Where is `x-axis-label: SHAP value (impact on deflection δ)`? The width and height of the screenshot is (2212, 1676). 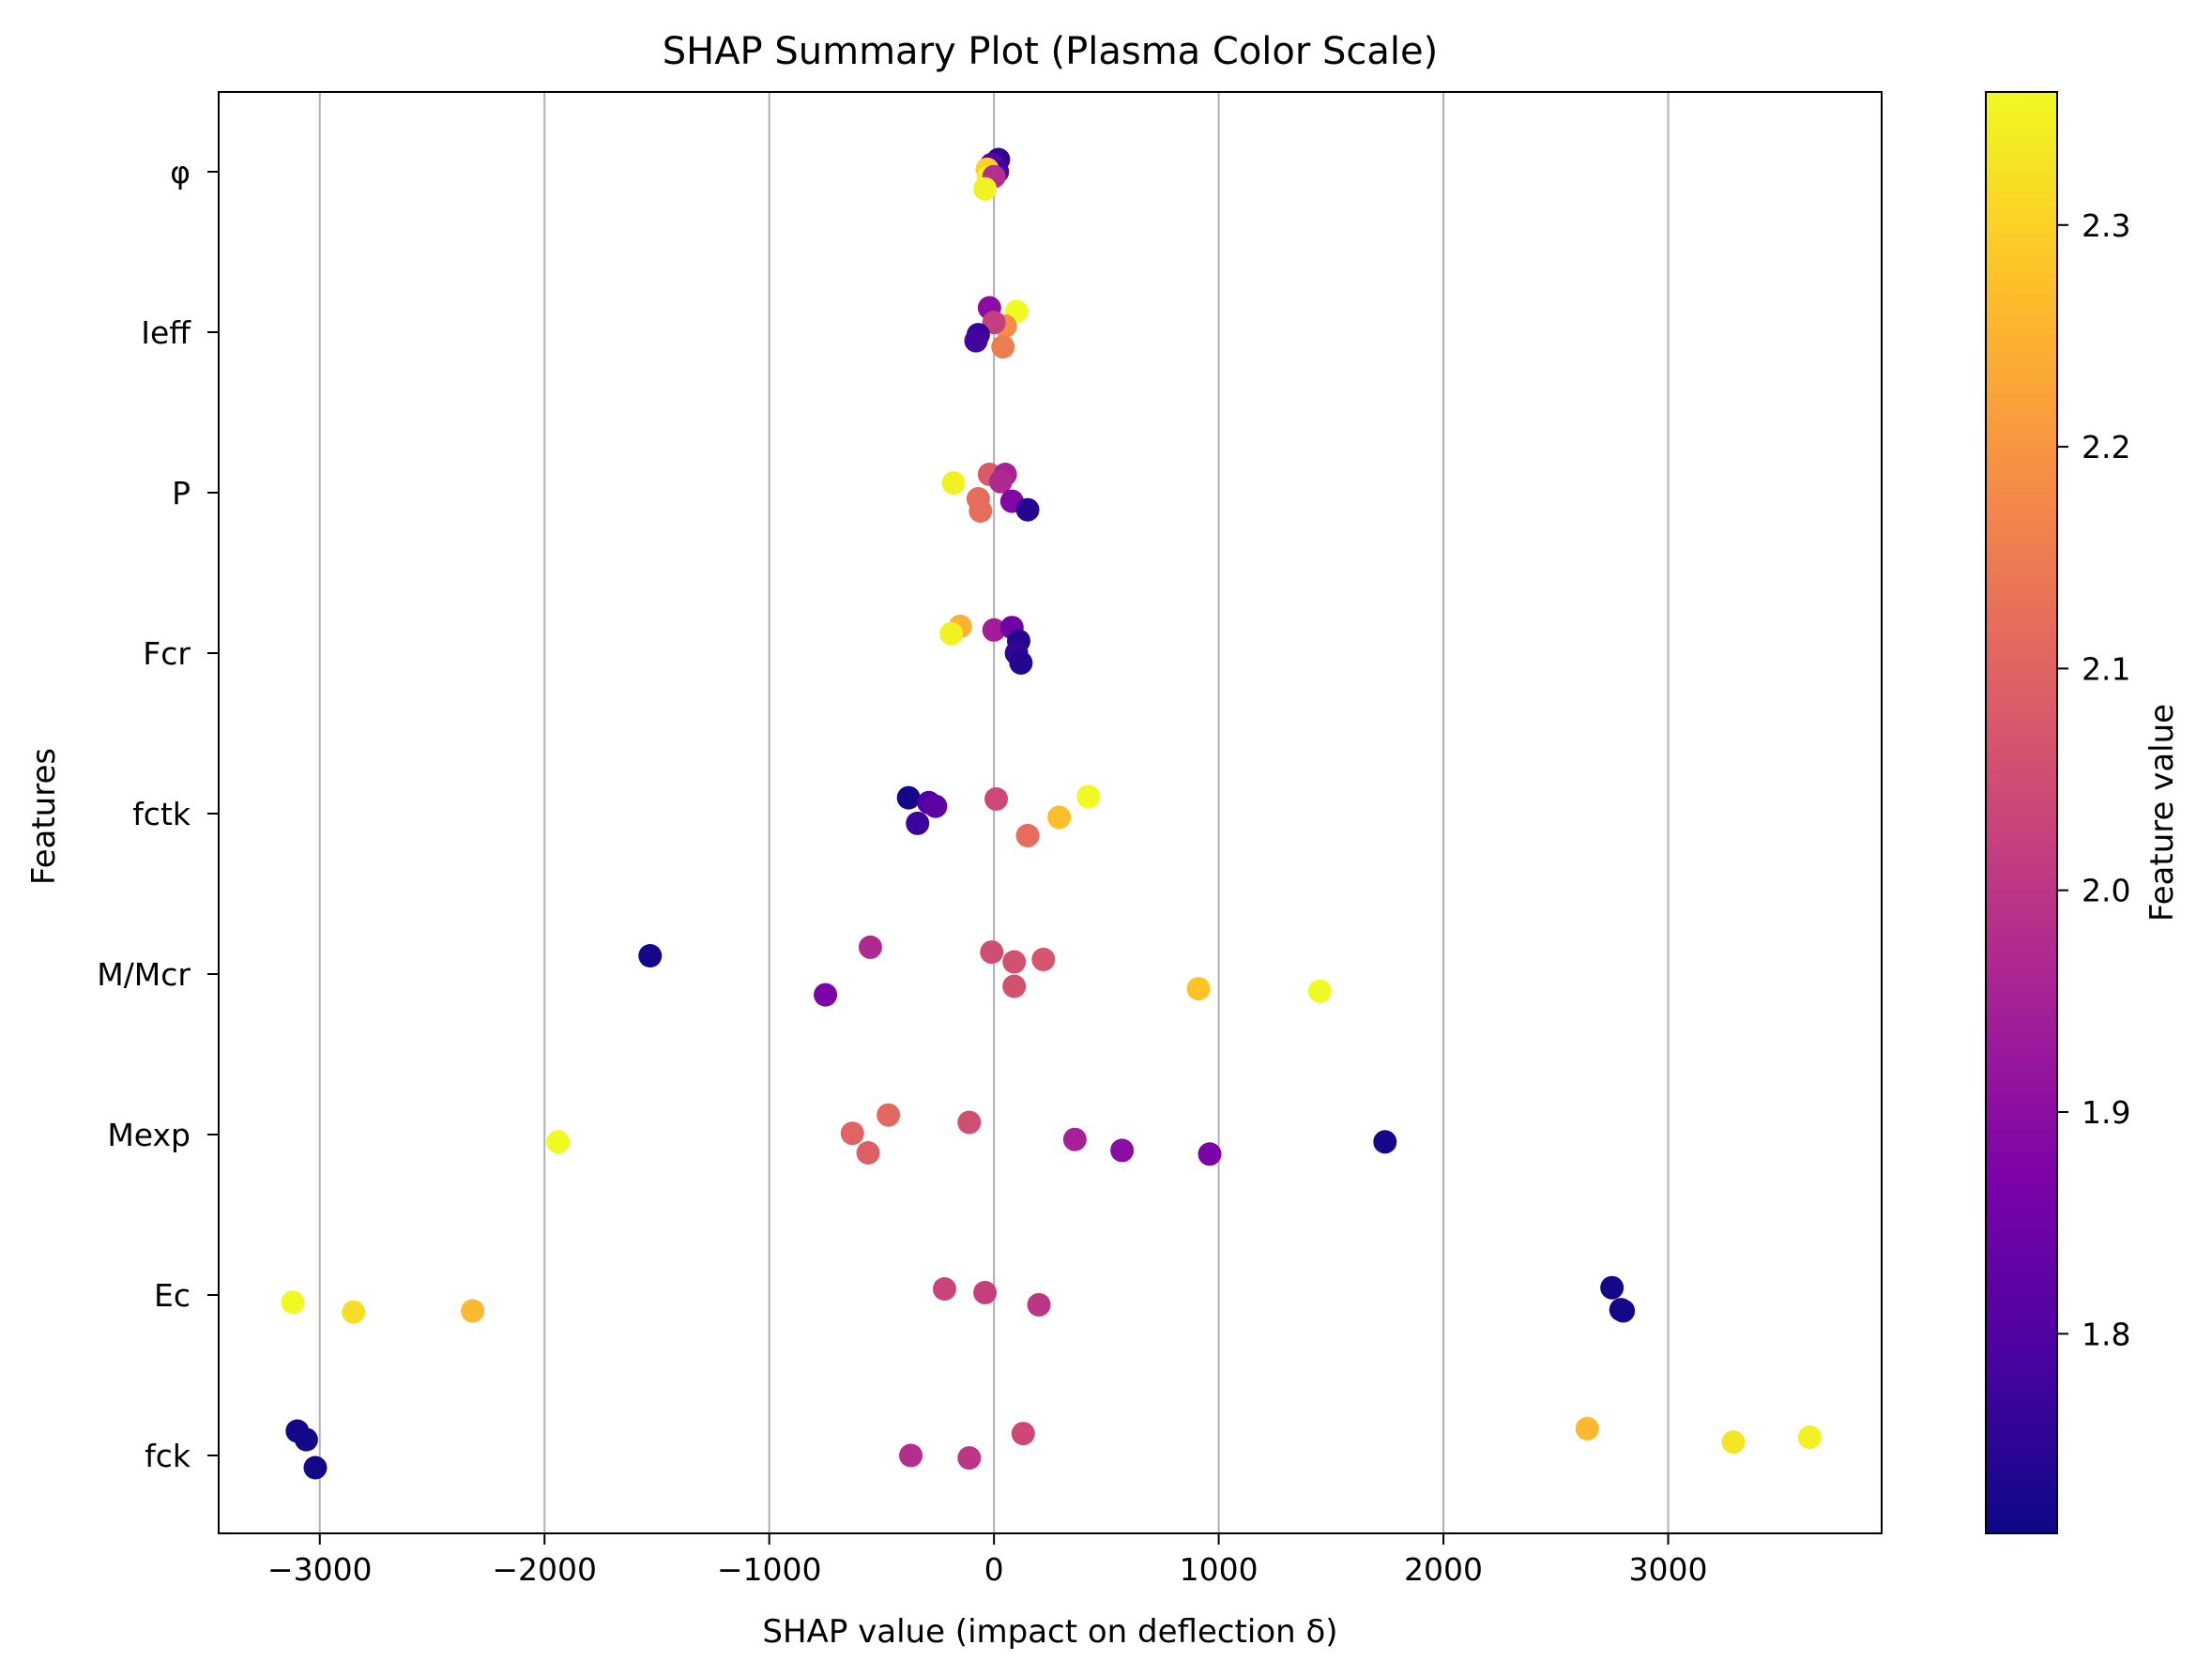
x-axis-label: SHAP value (impact on deflection δ) is located at coordinates (1049, 1632).